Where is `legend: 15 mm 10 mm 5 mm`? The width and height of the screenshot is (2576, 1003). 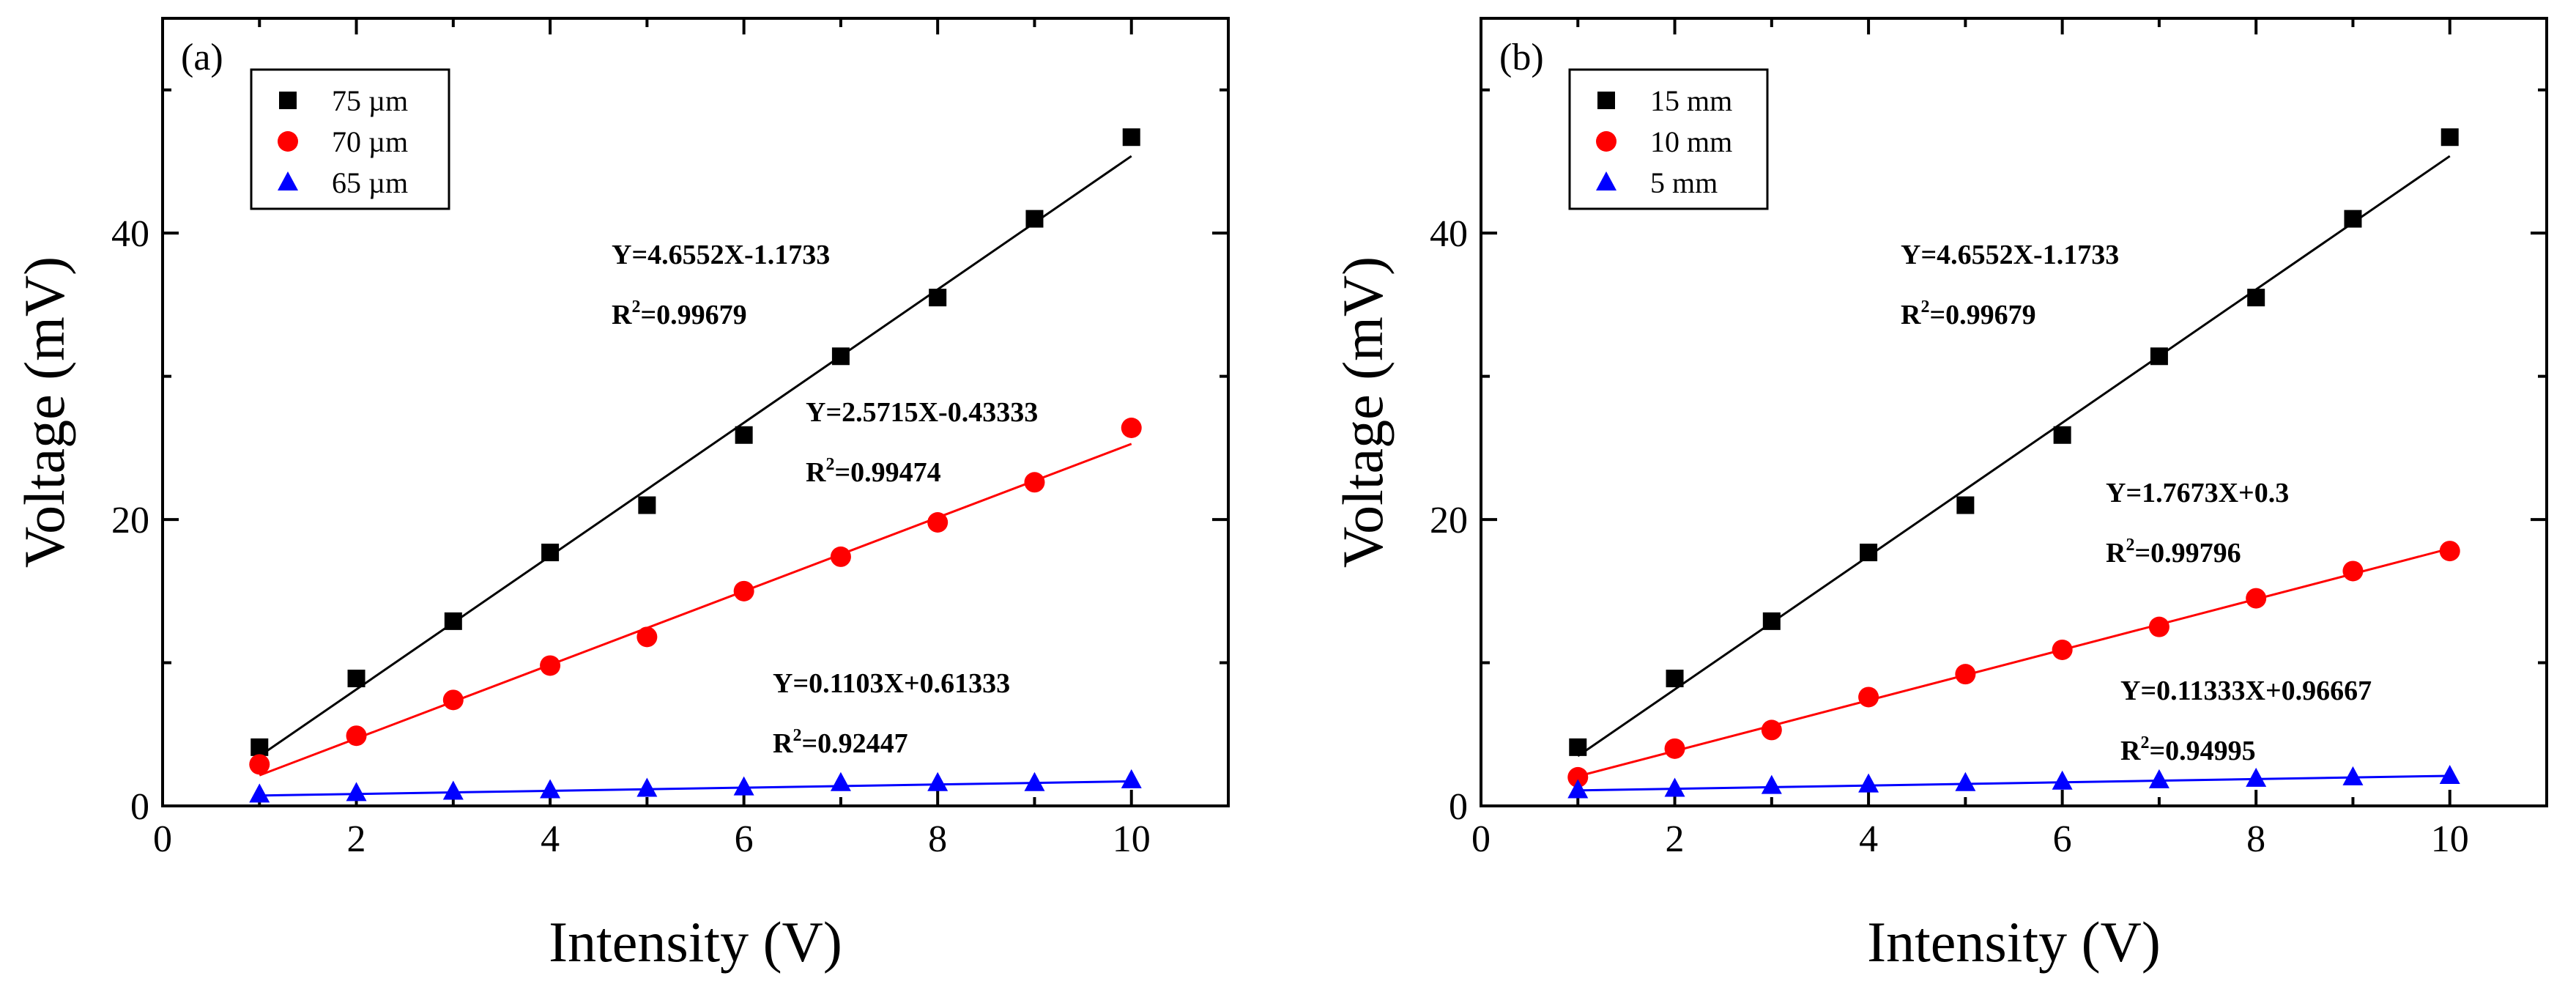
legend: 15 mm 10 mm 5 mm is located at coordinates (1668, 139).